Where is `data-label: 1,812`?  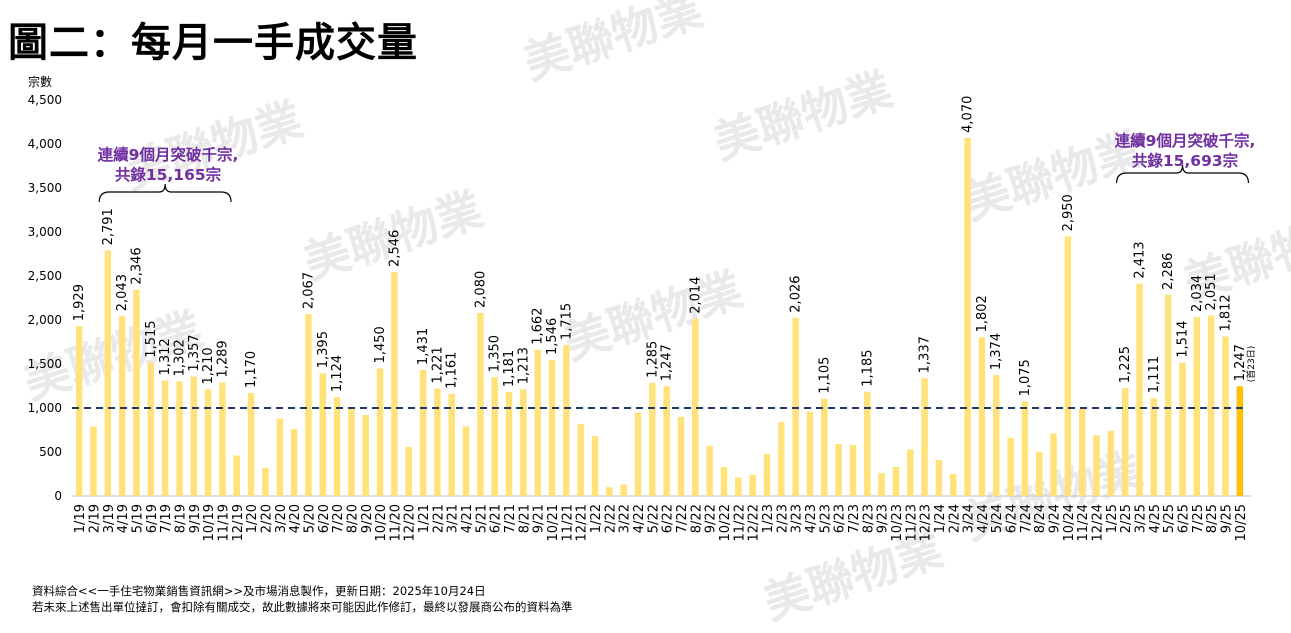 data-label: 1,812 is located at coordinates (1226, 312).